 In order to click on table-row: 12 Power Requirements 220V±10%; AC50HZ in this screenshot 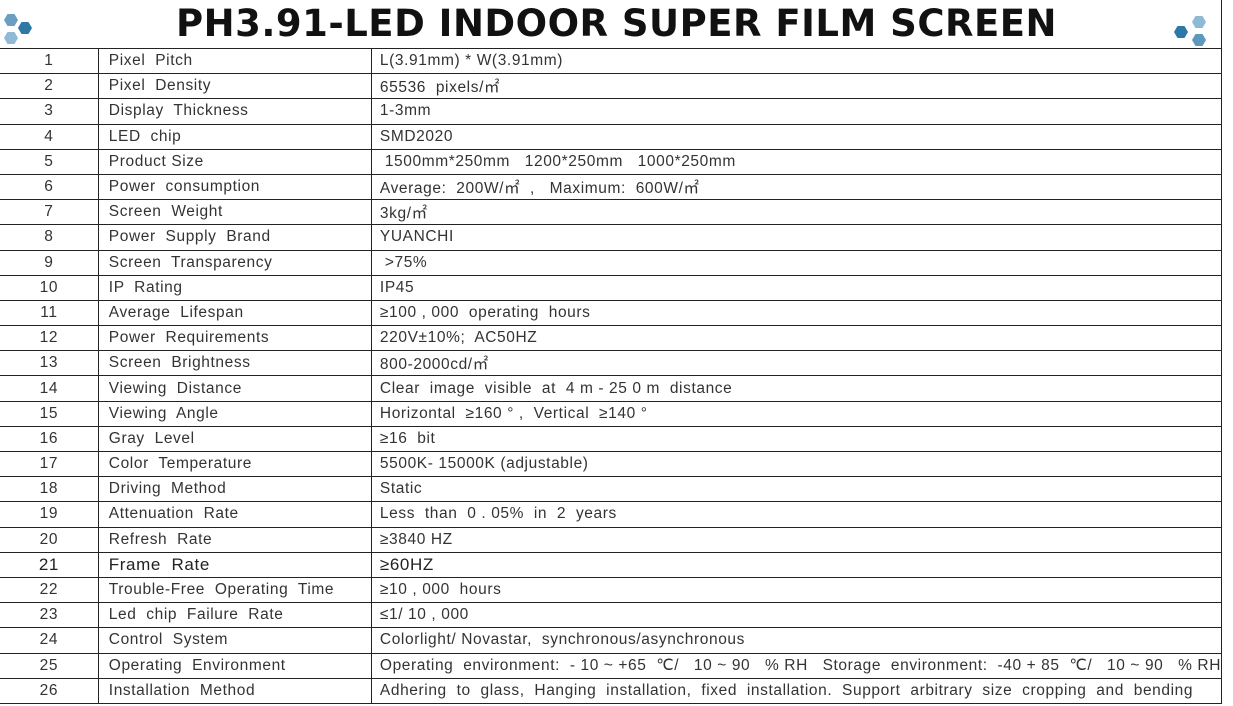, I will do `click(611, 338)`.